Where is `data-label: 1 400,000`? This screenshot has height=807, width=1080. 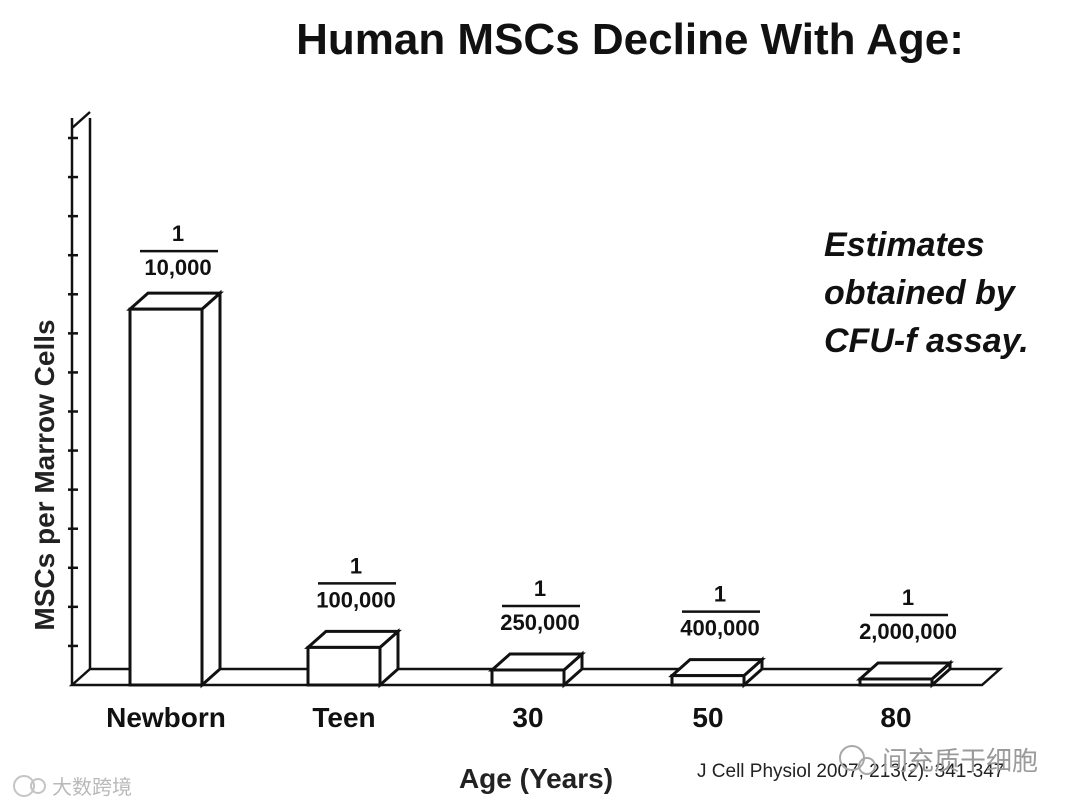
data-label: 1 400,000 is located at coordinates (720, 611).